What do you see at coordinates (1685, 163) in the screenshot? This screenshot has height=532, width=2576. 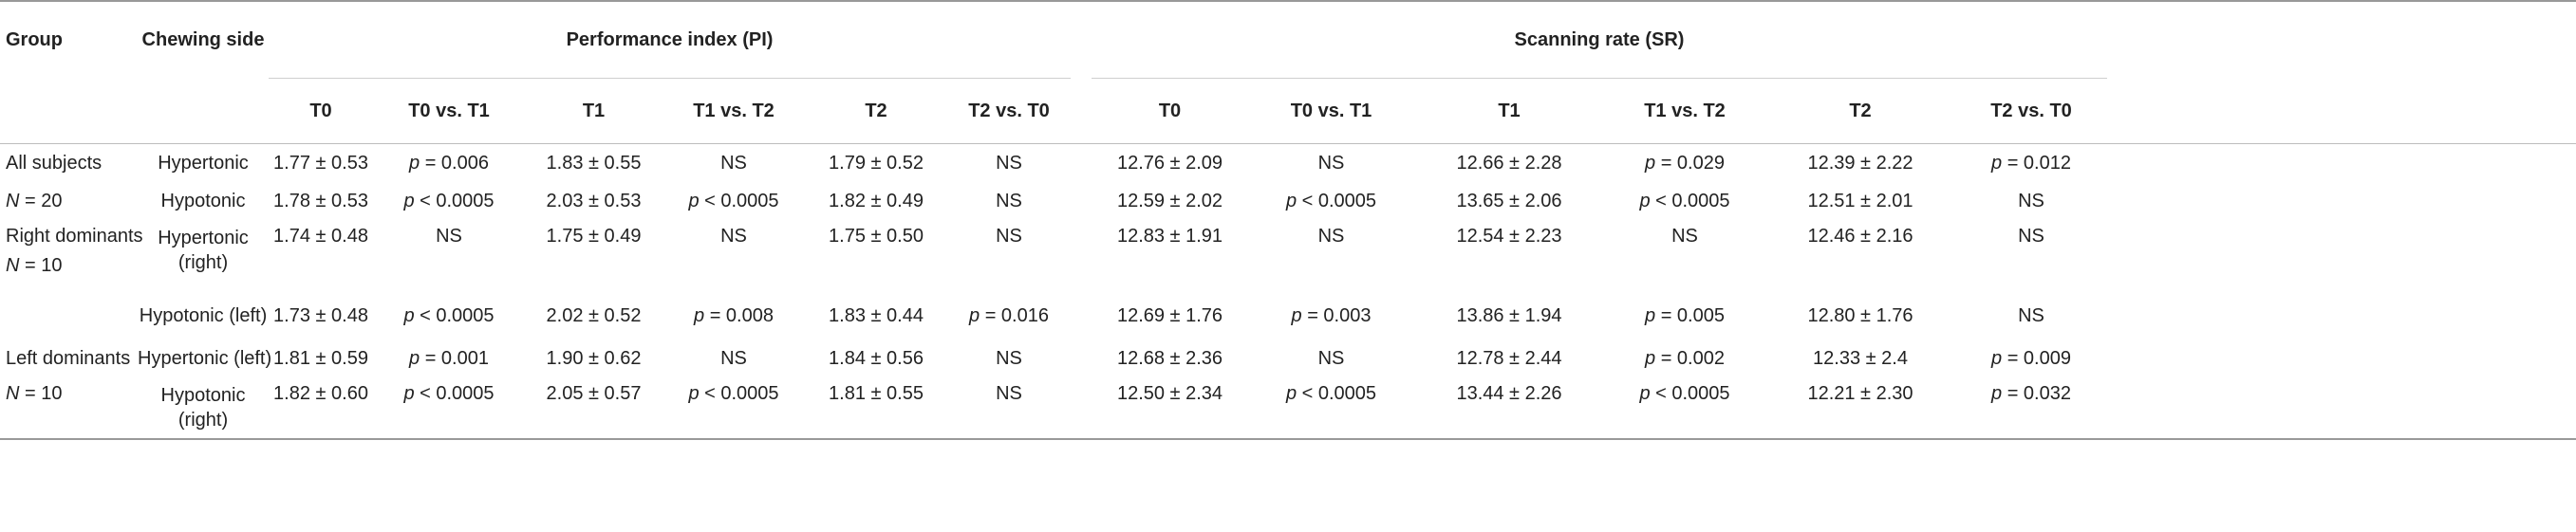 I see `data-cell: p = 0.029` at bounding box center [1685, 163].